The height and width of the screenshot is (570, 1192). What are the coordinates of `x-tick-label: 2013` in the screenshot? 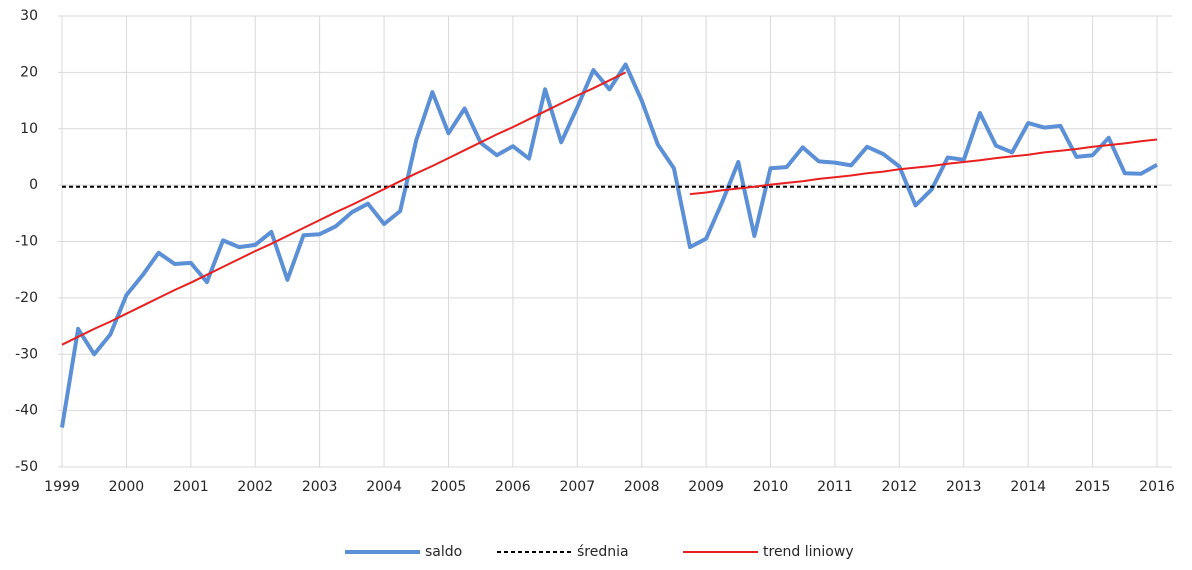 It's located at (964, 487).